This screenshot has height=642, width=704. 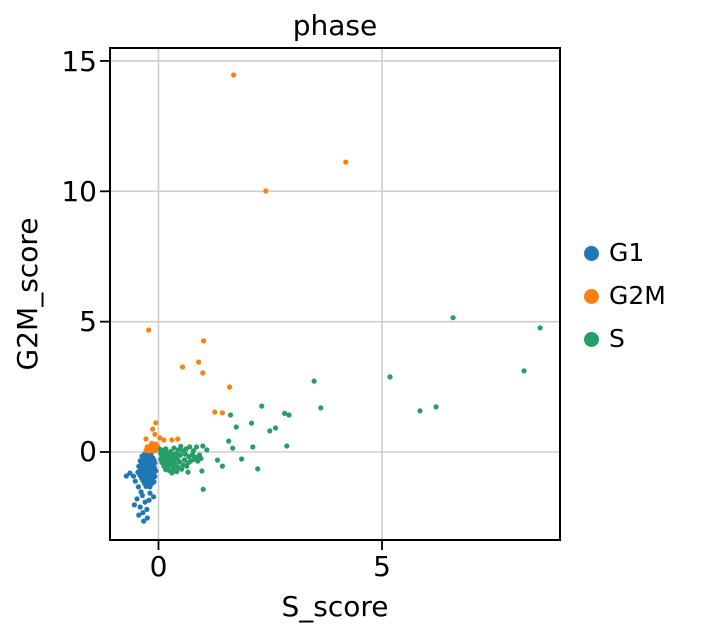 I want to click on s-marker-icon, so click(x=591, y=339).